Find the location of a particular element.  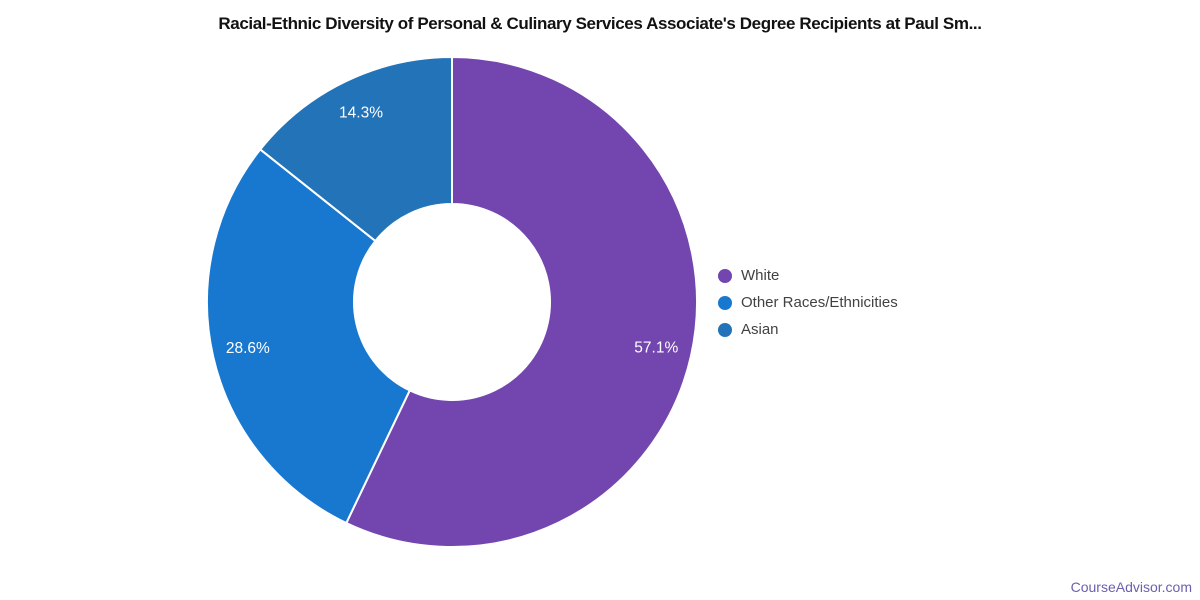

legend-label-other-races: Other Races/Ethnicities is located at coordinates (819, 302).